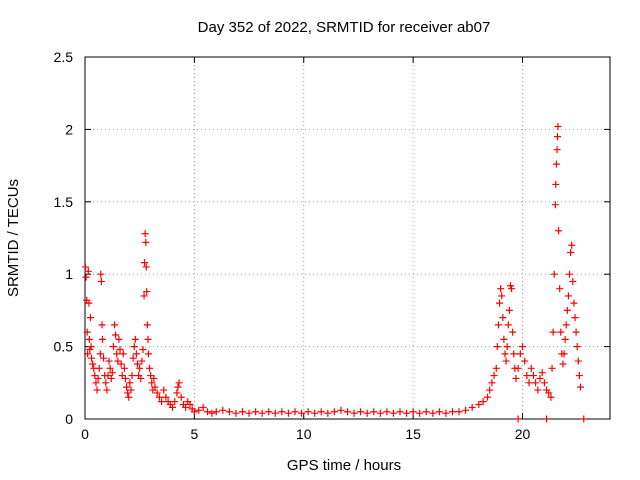 The image size is (640, 480). Describe the element at coordinates (64, 347) in the screenshot. I see `y-tick-label: 0.5` at that location.